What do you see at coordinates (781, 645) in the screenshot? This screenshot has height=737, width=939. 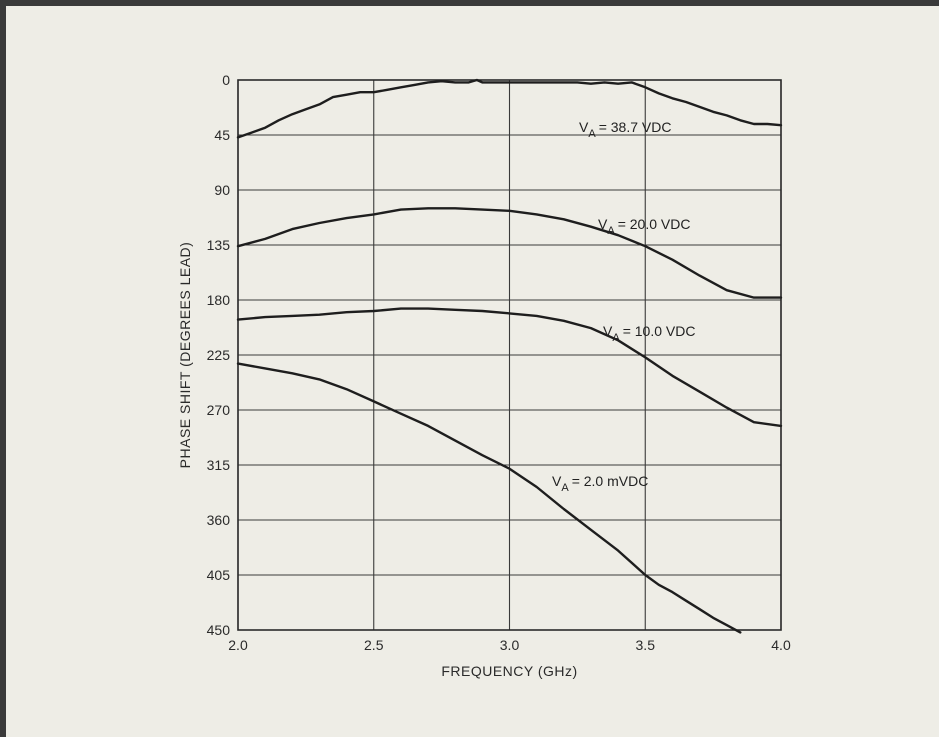 I see `x-tick-label: 4.0` at bounding box center [781, 645].